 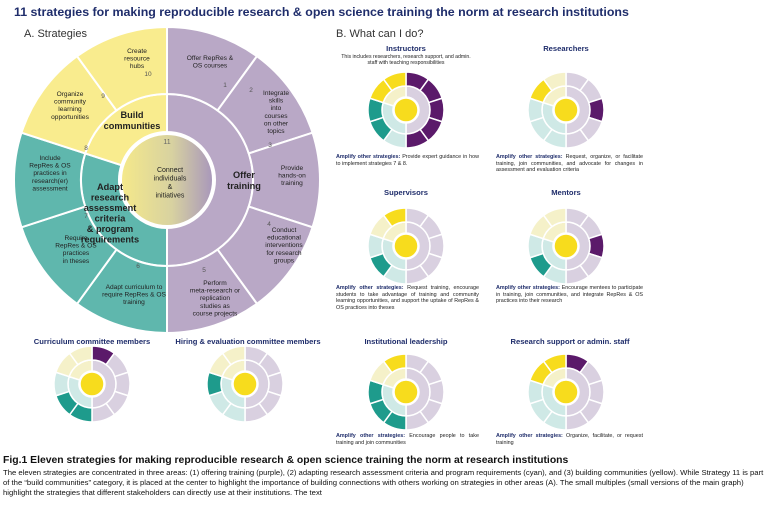 I want to click on strategy-label-10: Create resource hubs, so click(x=137, y=59).